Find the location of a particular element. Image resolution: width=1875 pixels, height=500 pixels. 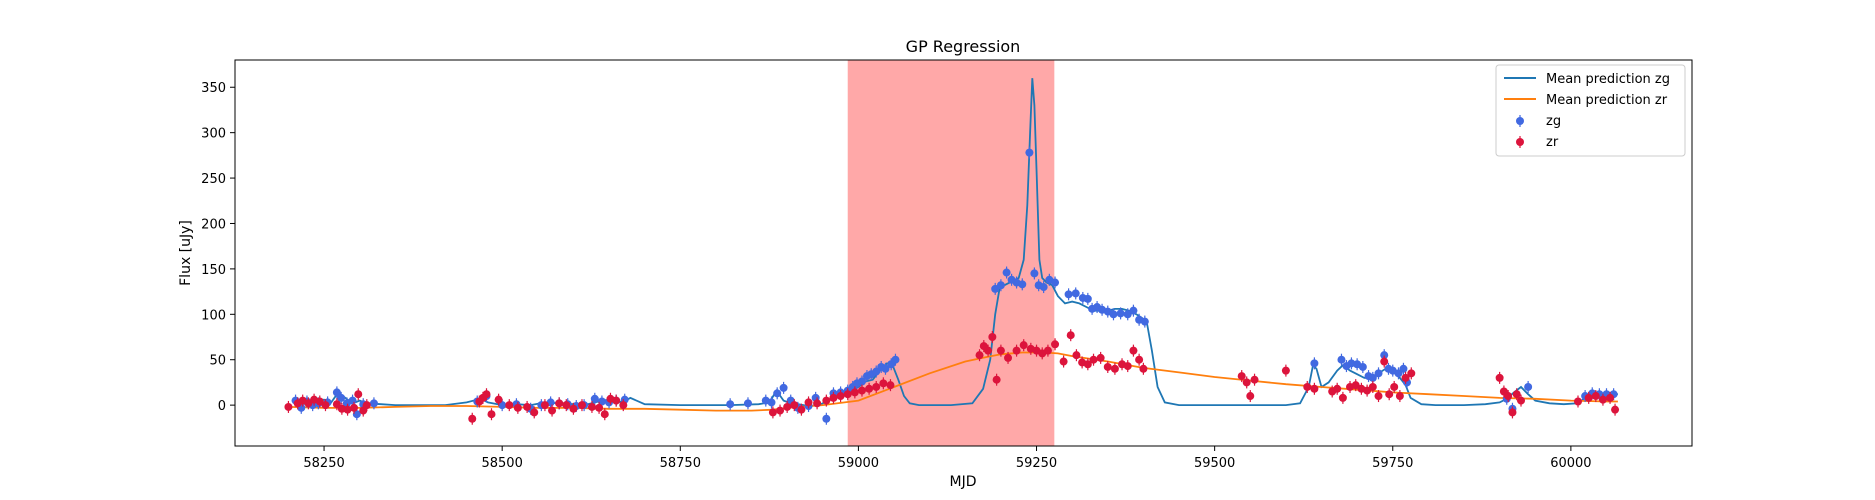

legend-marker-zg is located at coordinates (1520, 121).